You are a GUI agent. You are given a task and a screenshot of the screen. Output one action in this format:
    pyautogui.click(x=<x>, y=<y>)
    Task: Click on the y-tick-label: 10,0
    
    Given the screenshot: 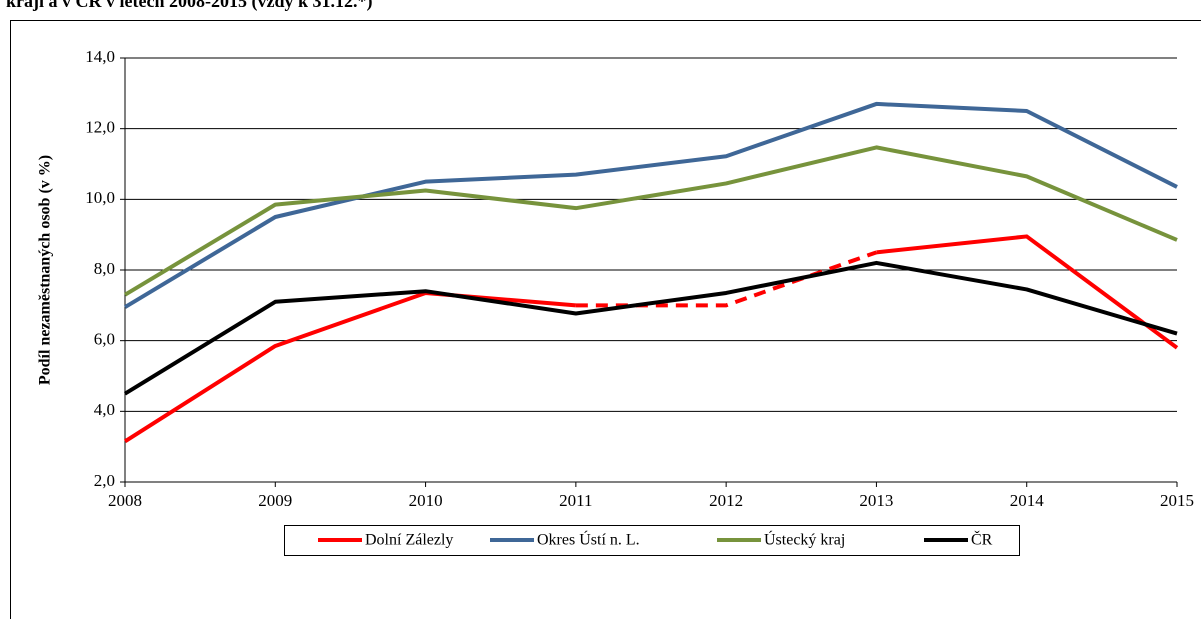 What is the action you would take?
    pyautogui.click(x=100, y=197)
    